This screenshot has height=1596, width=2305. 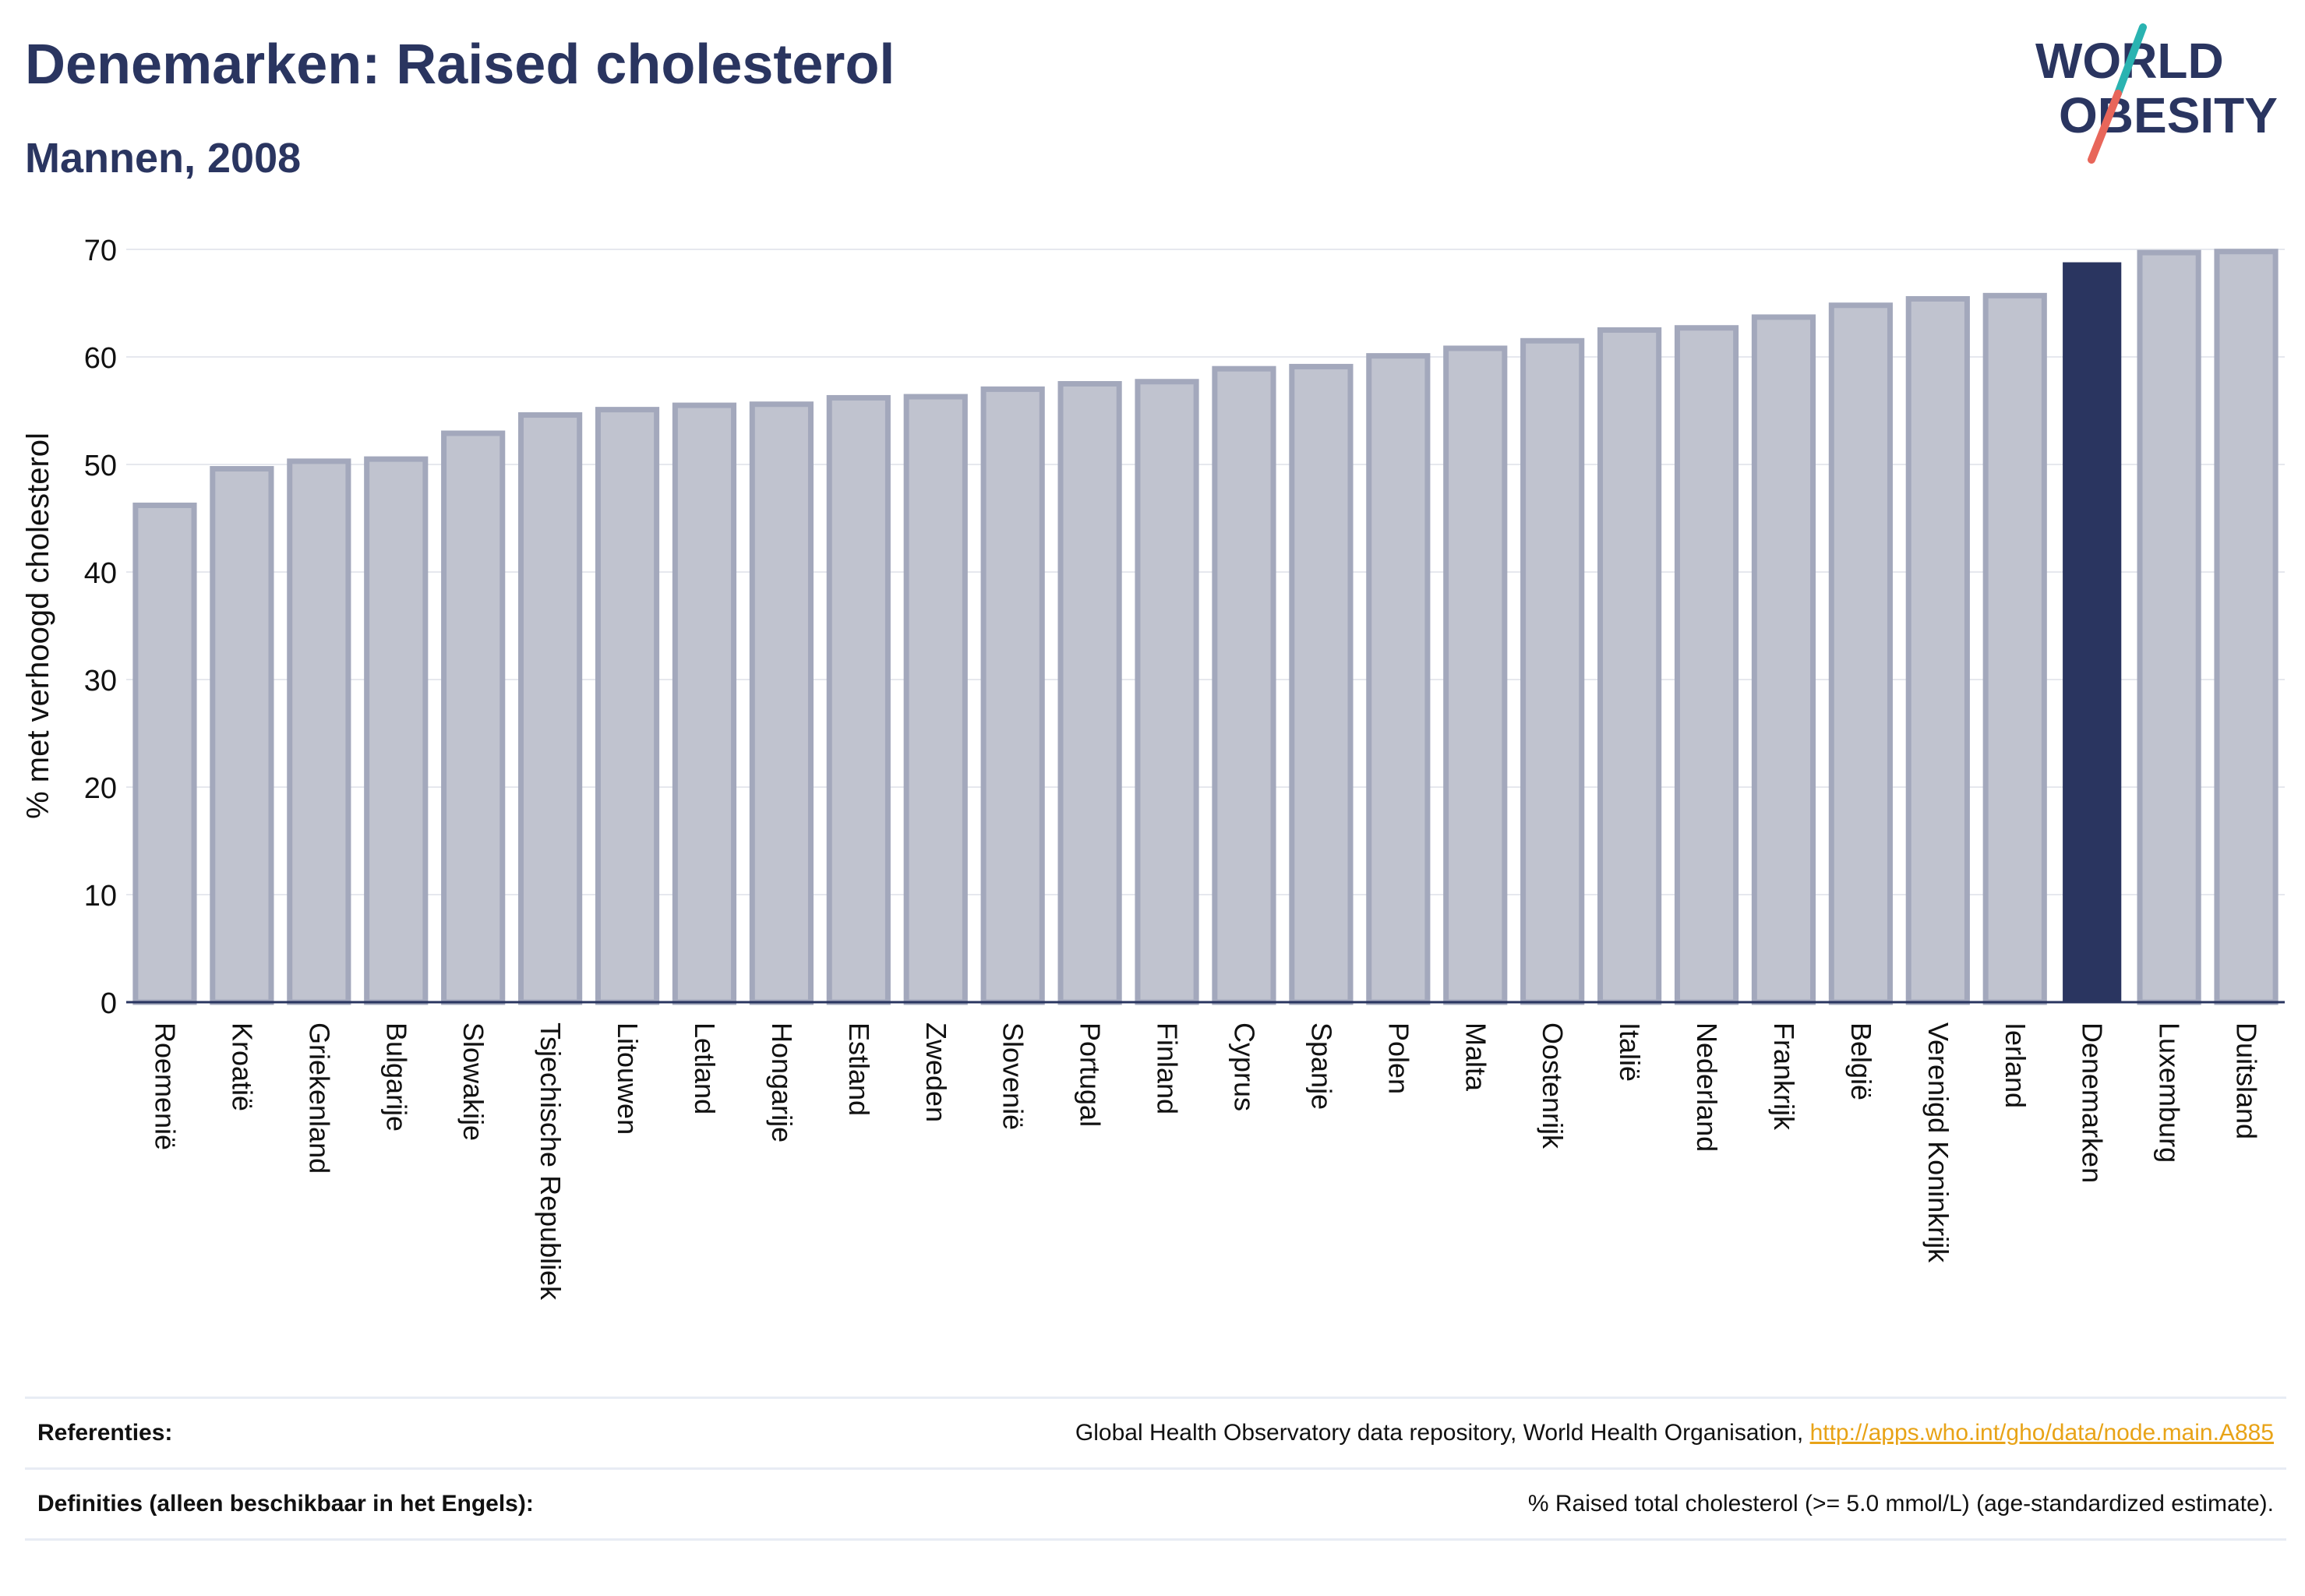 What do you see at coordinates (627, 706) in the screenshot?
I see `bar-litouwen` at bounding box center [627, 706].